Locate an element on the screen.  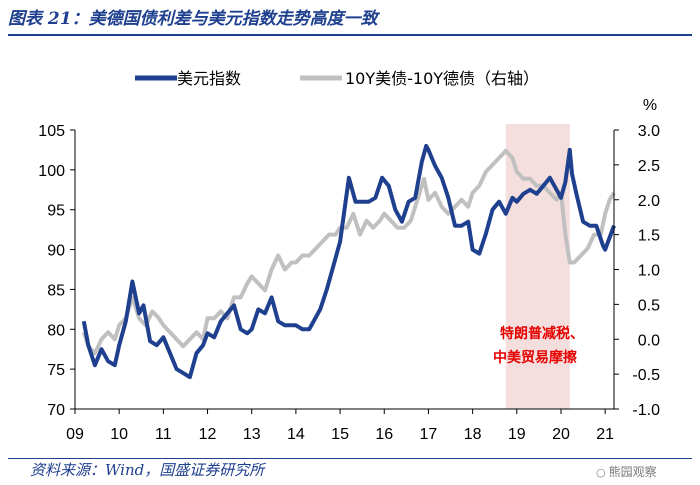
source-note: 资料来源：Wind，国盛证券研究所 is located at coordinates (147, 470).